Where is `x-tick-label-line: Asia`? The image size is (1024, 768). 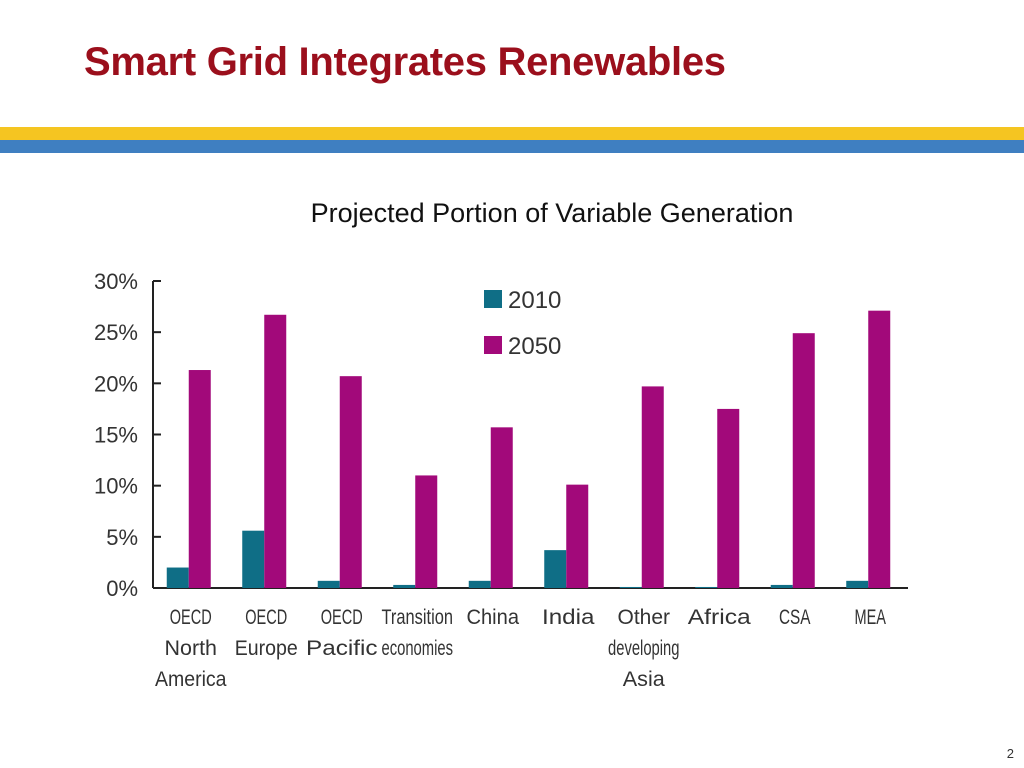 x-tick-label-line: Asia is located at coordinates (644, 679).